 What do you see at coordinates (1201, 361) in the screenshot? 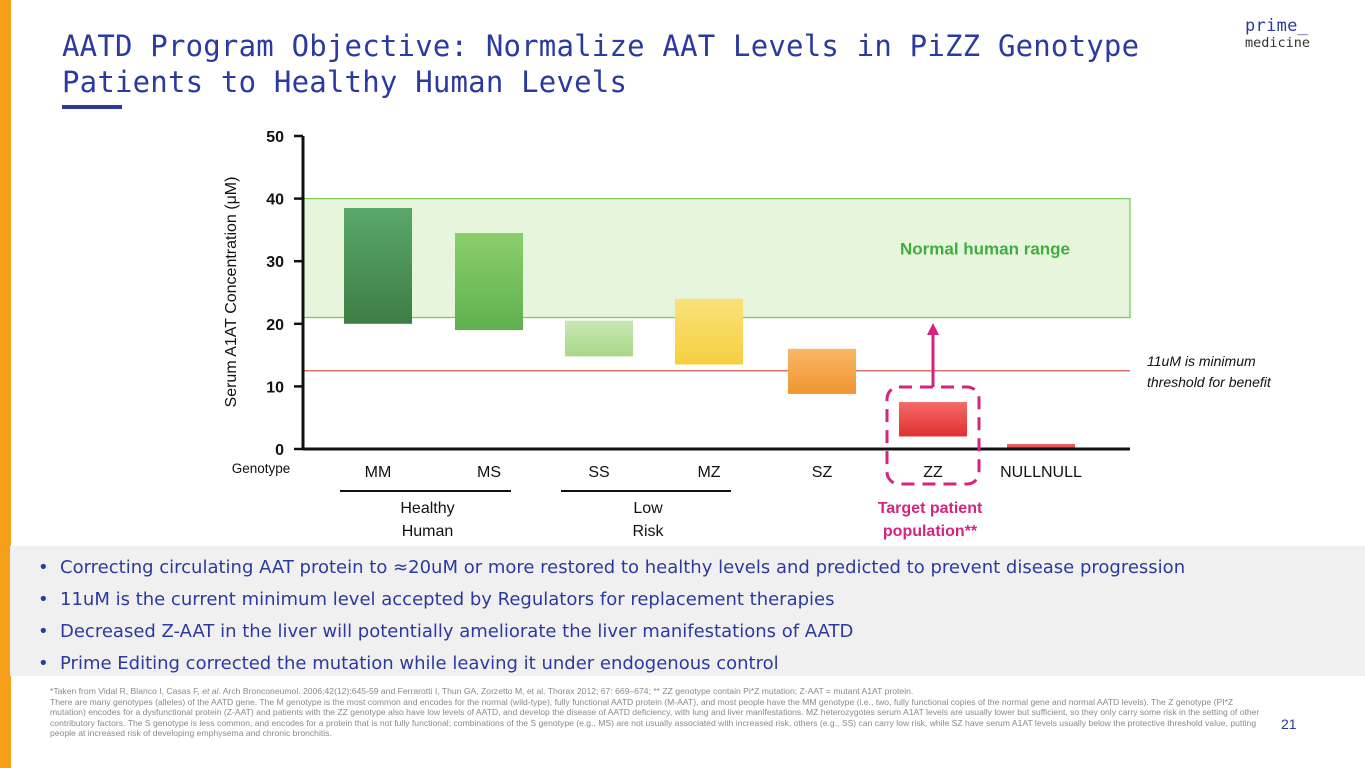
I see `threshold-label-line-1: 11uM is minimum` at bounding box center [1201, 361].